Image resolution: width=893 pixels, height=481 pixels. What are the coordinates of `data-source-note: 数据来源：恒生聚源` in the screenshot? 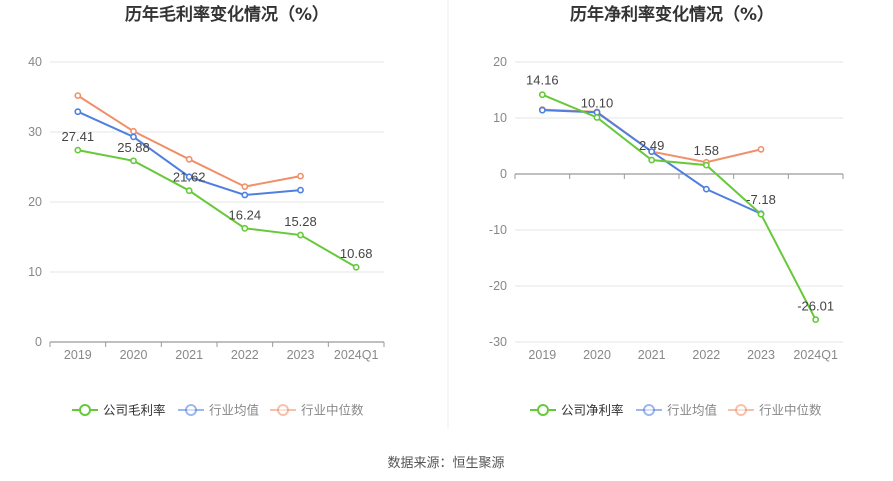 It's located at (445, 463).